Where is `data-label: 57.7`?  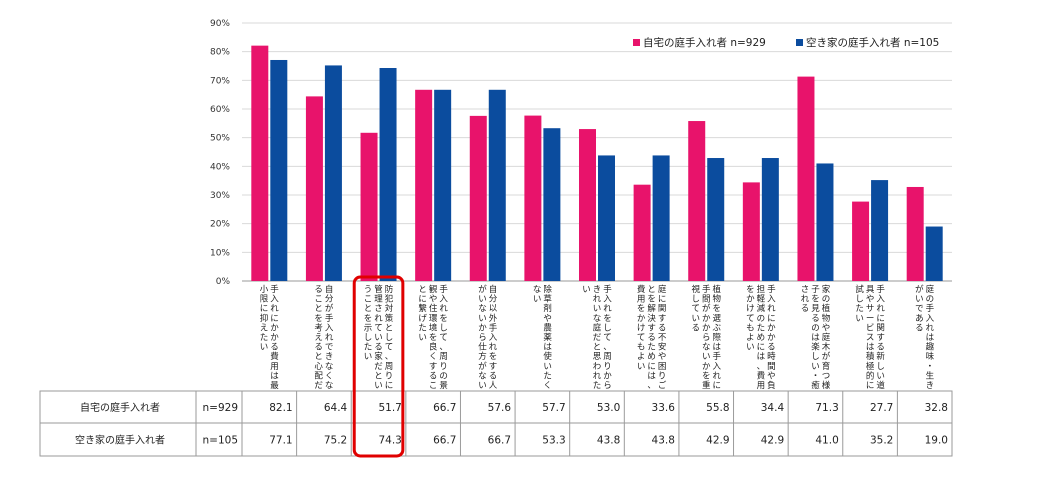
data-label: 57.7 is located at coordinates (553, 408).